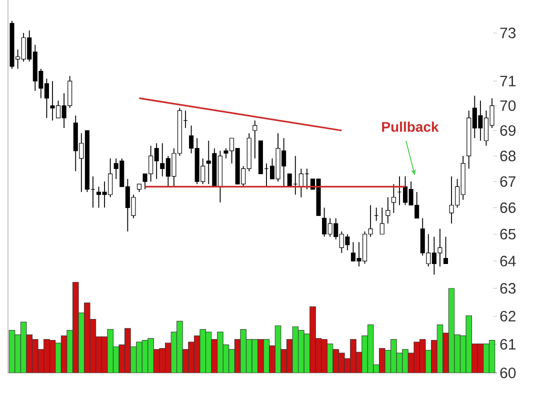  What do you see at coordinates (508, 234) in the screenshot?
I see `y-tick-label: 65` at bounding box center [508, 234].